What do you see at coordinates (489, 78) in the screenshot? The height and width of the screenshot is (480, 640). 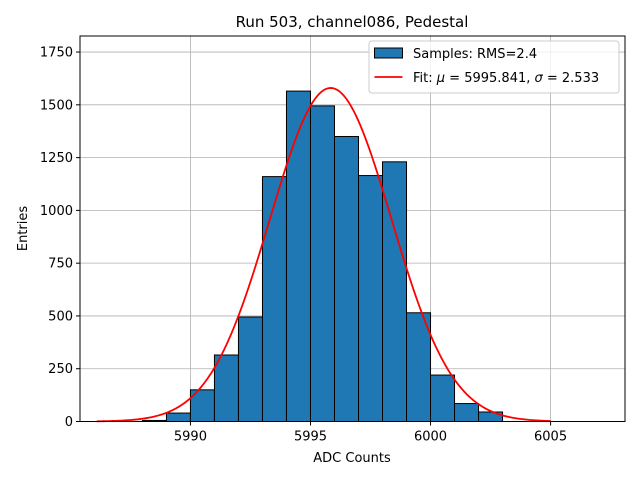 I see `legend-mu-value: = 5995.841,` at bounding box center [489, 78].